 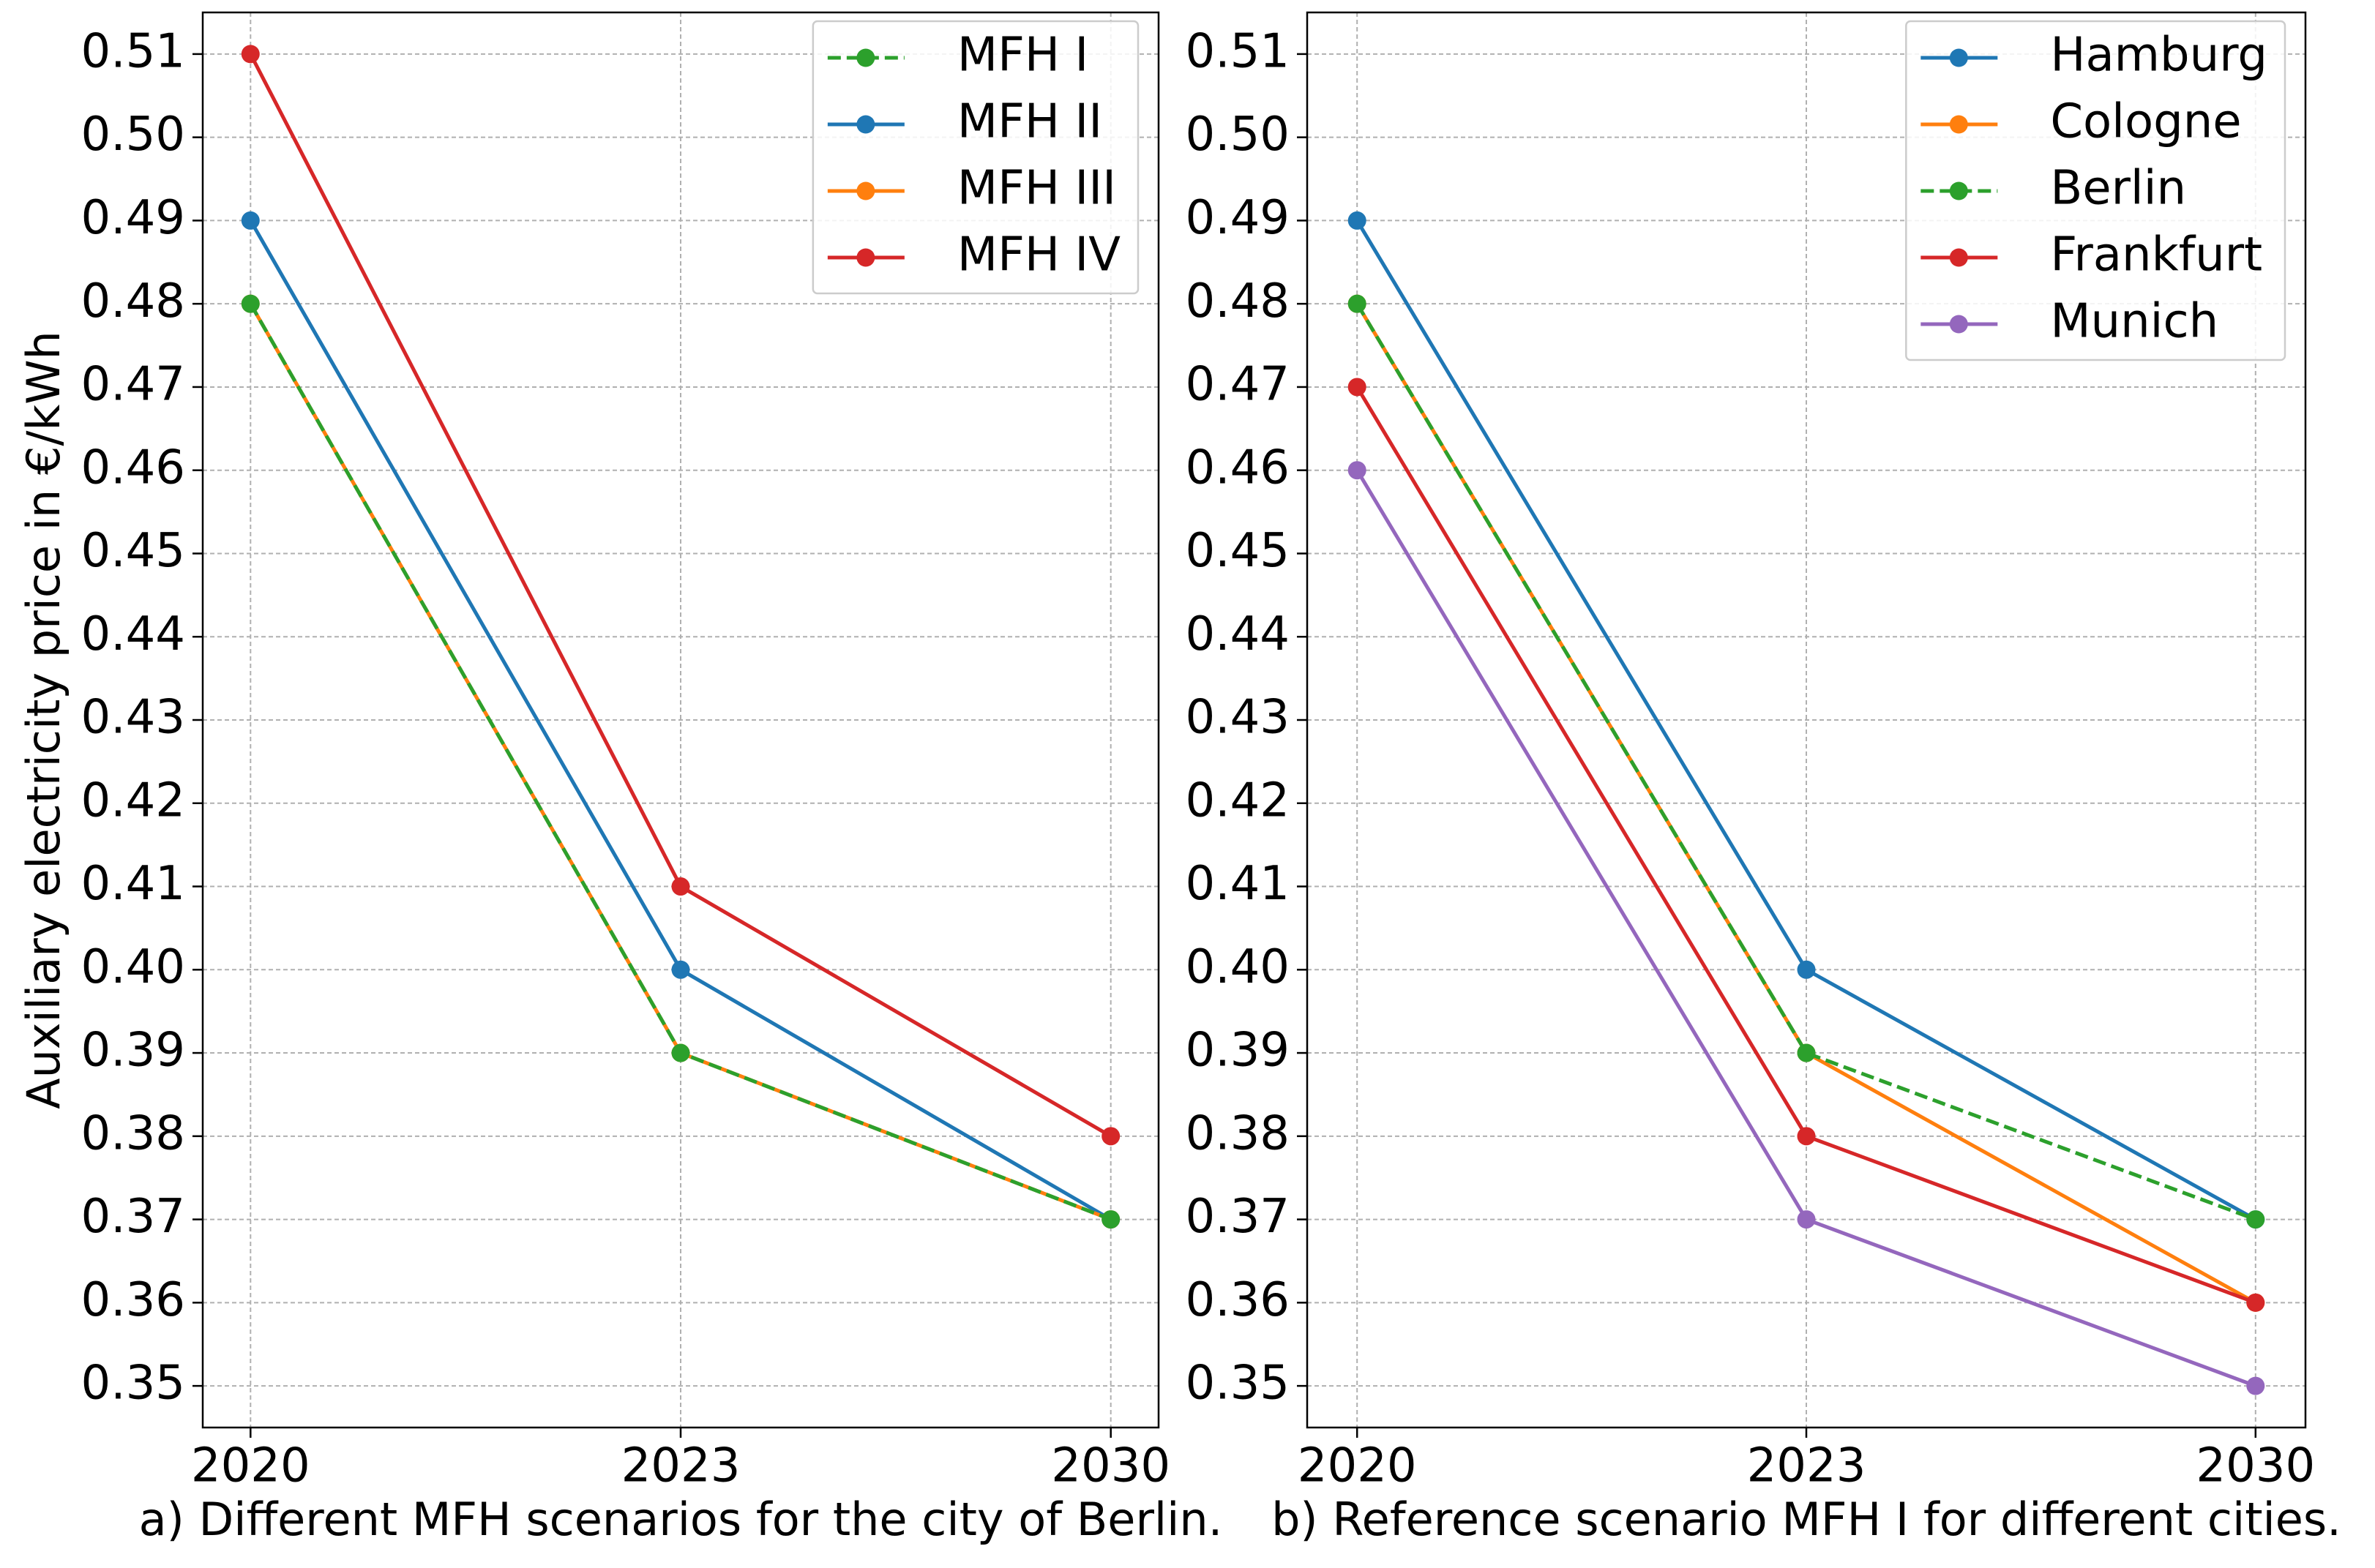 I want to click on legend-label: MFH IV, so click(x=1039, y=255).